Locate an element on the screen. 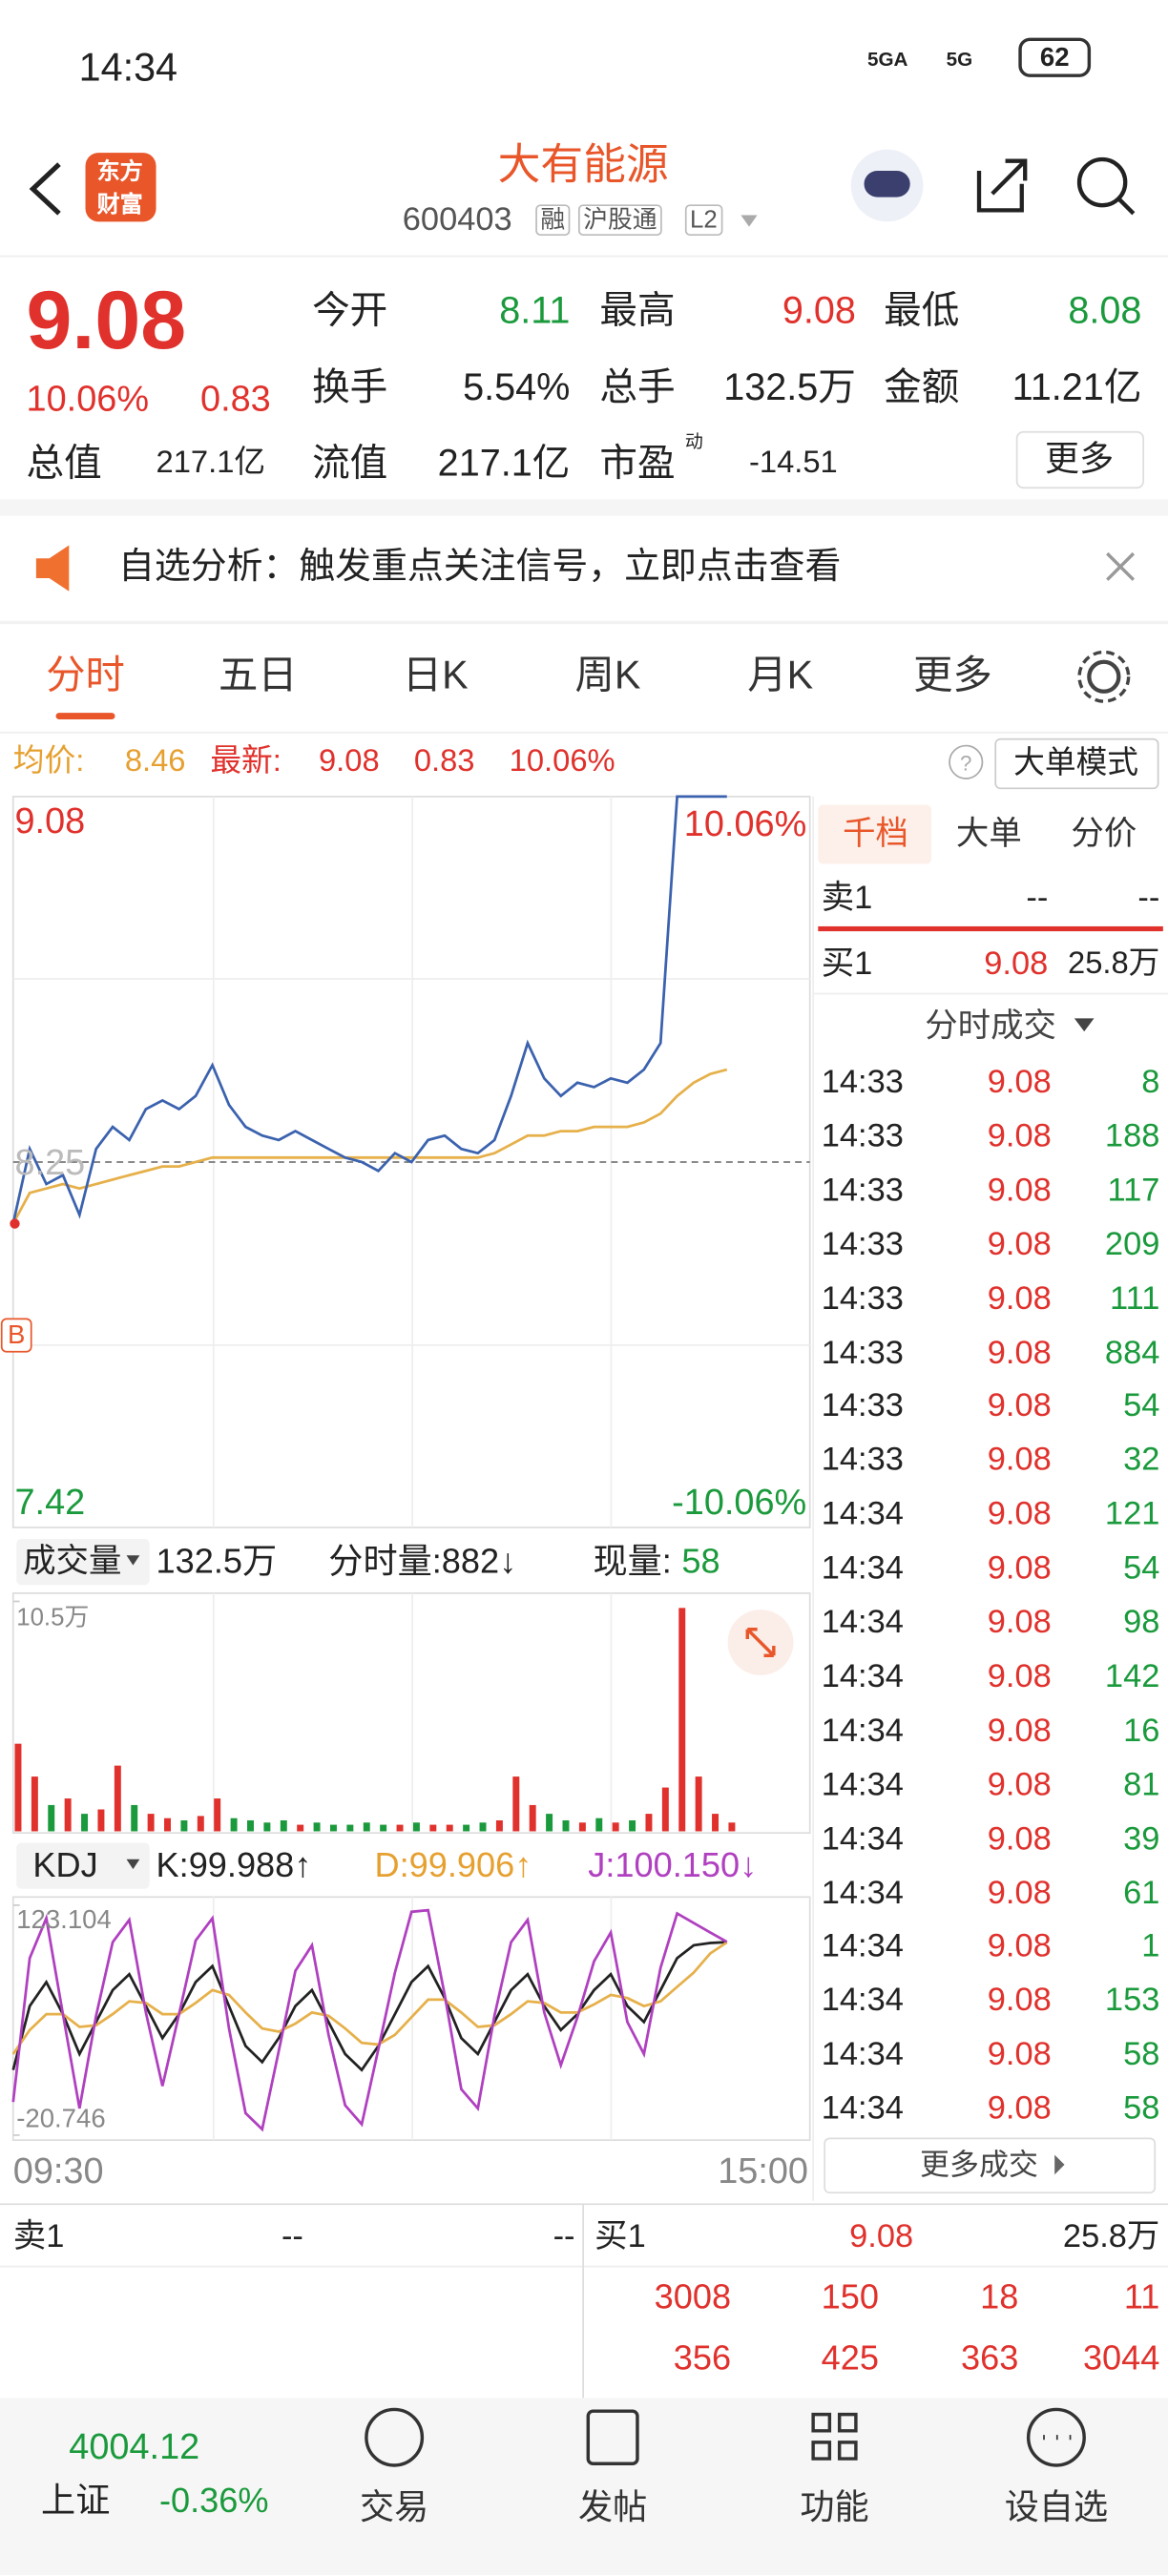 The image size is (1168, 2576). logo-text: 财富 is located at coordinates (119, 204).